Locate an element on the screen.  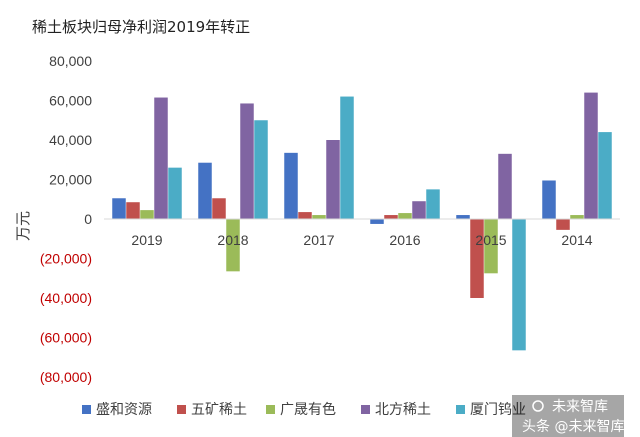
y-tick-label: 0 is located at coordinates (88, 219).